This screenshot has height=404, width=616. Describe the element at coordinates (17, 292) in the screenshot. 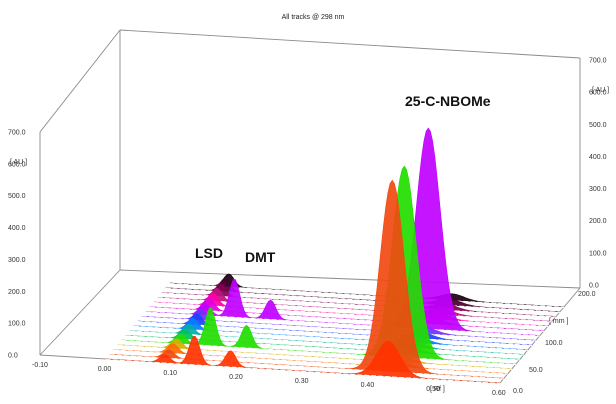

I see `left-tick-label: 200.0` at that location.